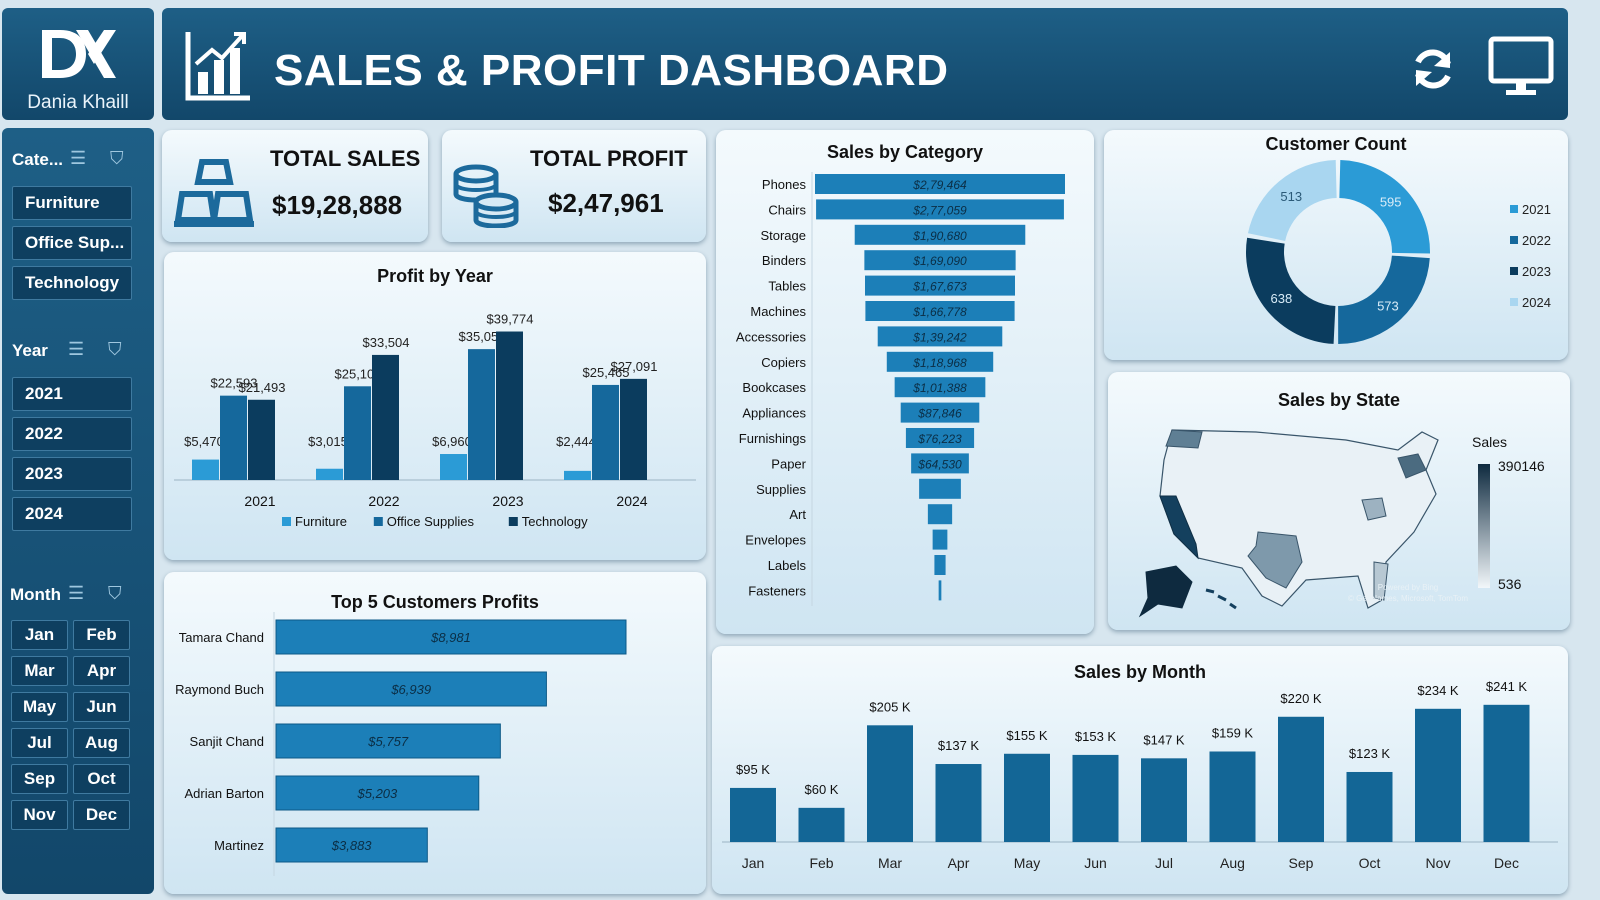 The height and width of the screenshot is (900, 1600). I want to click on data-label: $220 K, so click(1301, 698).